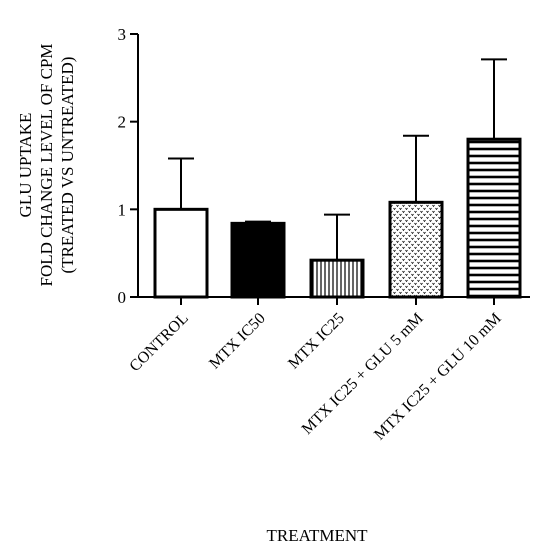  I want to click on x-tick-label: CONTROL, so click(158, 342).